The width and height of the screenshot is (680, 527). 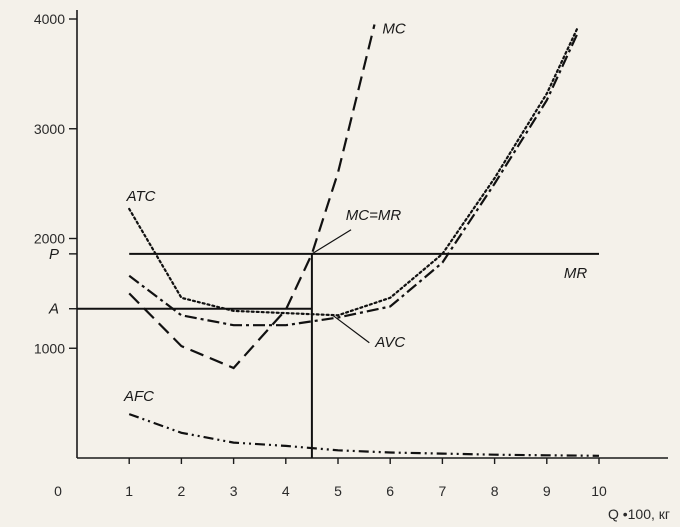 What do you see at coordinates (393, 28) in the screenshot?
I see `curve-label-mc: MC` at bounding box center [393, 28].